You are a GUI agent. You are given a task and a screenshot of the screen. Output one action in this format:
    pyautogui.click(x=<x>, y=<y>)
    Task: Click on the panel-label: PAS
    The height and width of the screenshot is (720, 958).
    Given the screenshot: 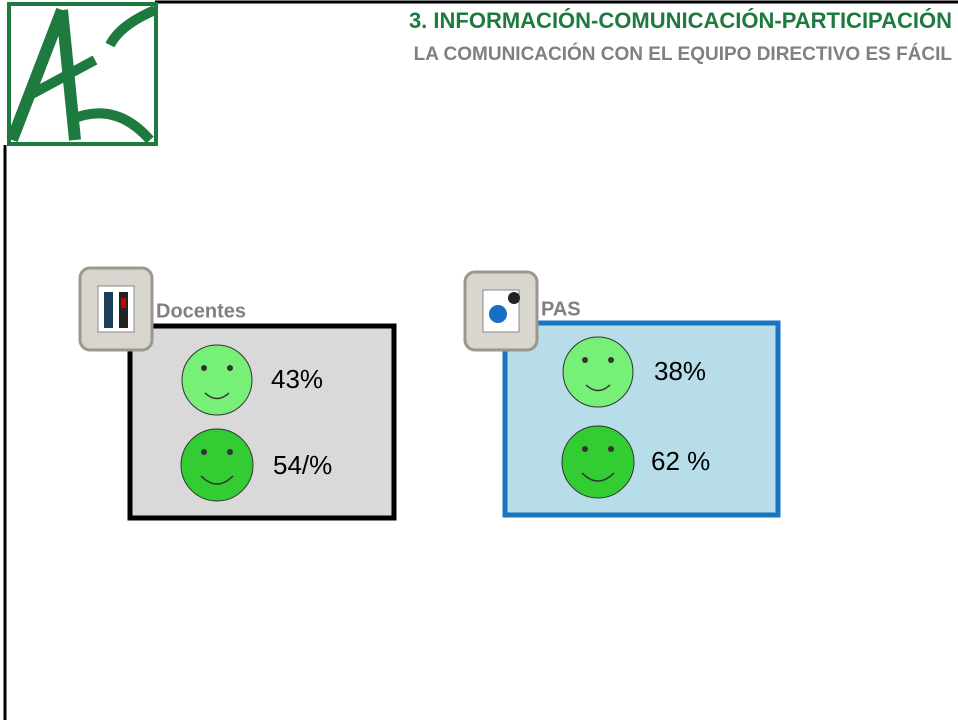 What is the action you would take?
    pyautogui.click(x=561, y=309)
    